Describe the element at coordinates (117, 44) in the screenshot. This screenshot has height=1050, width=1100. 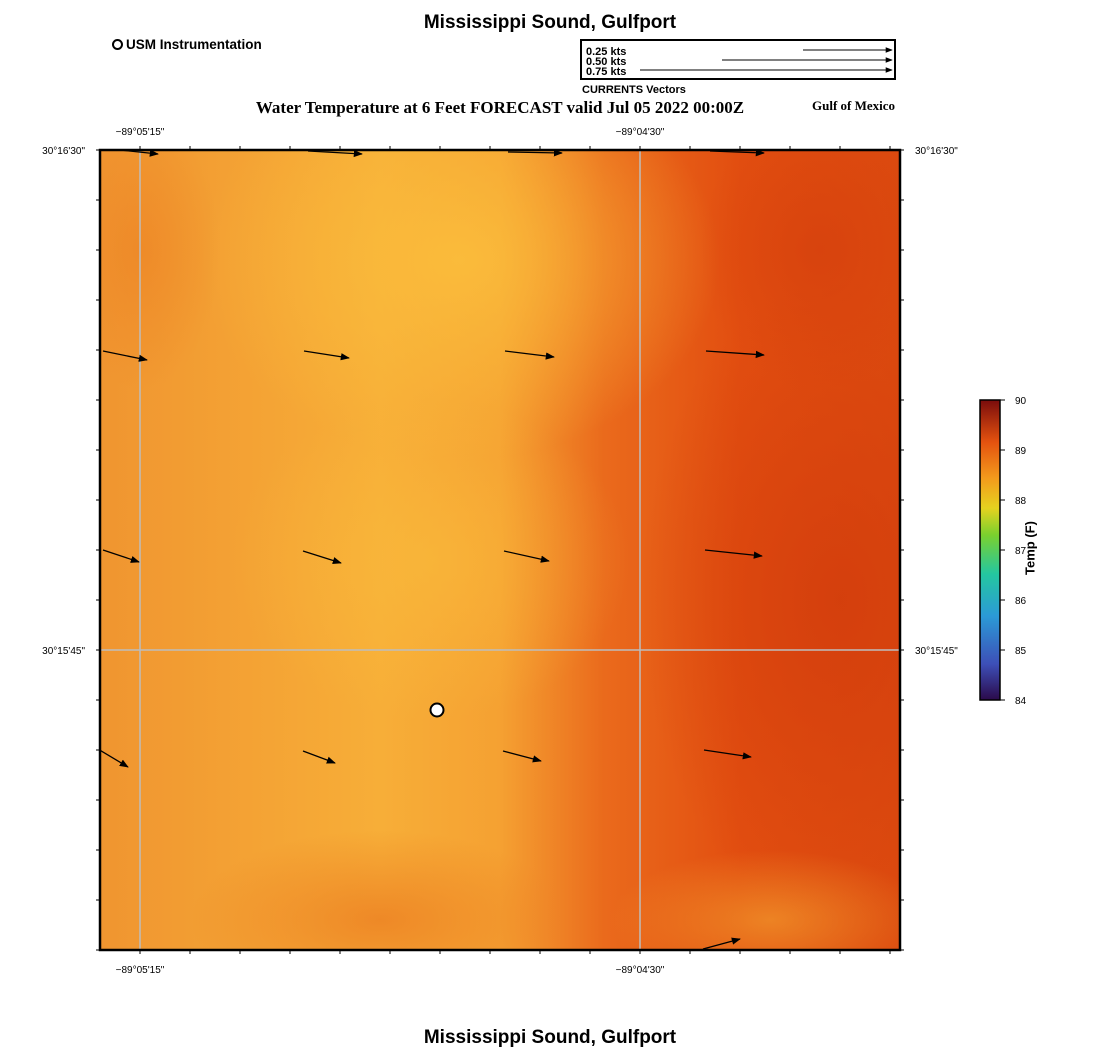
I see `instrument-marker-icon` at that location.